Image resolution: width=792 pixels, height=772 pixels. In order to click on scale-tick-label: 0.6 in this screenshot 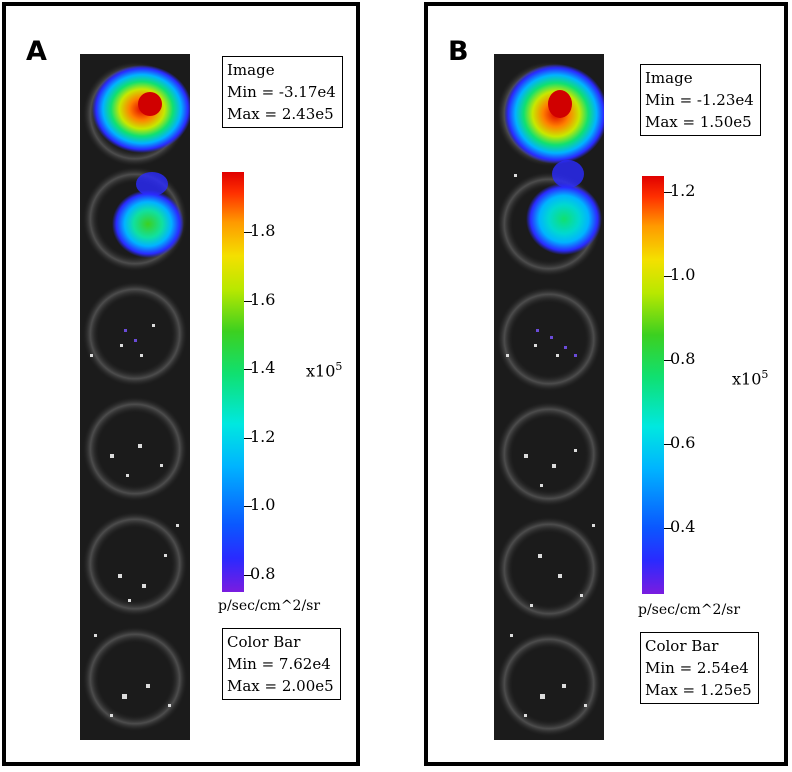, I will do `click(683, 442)`.